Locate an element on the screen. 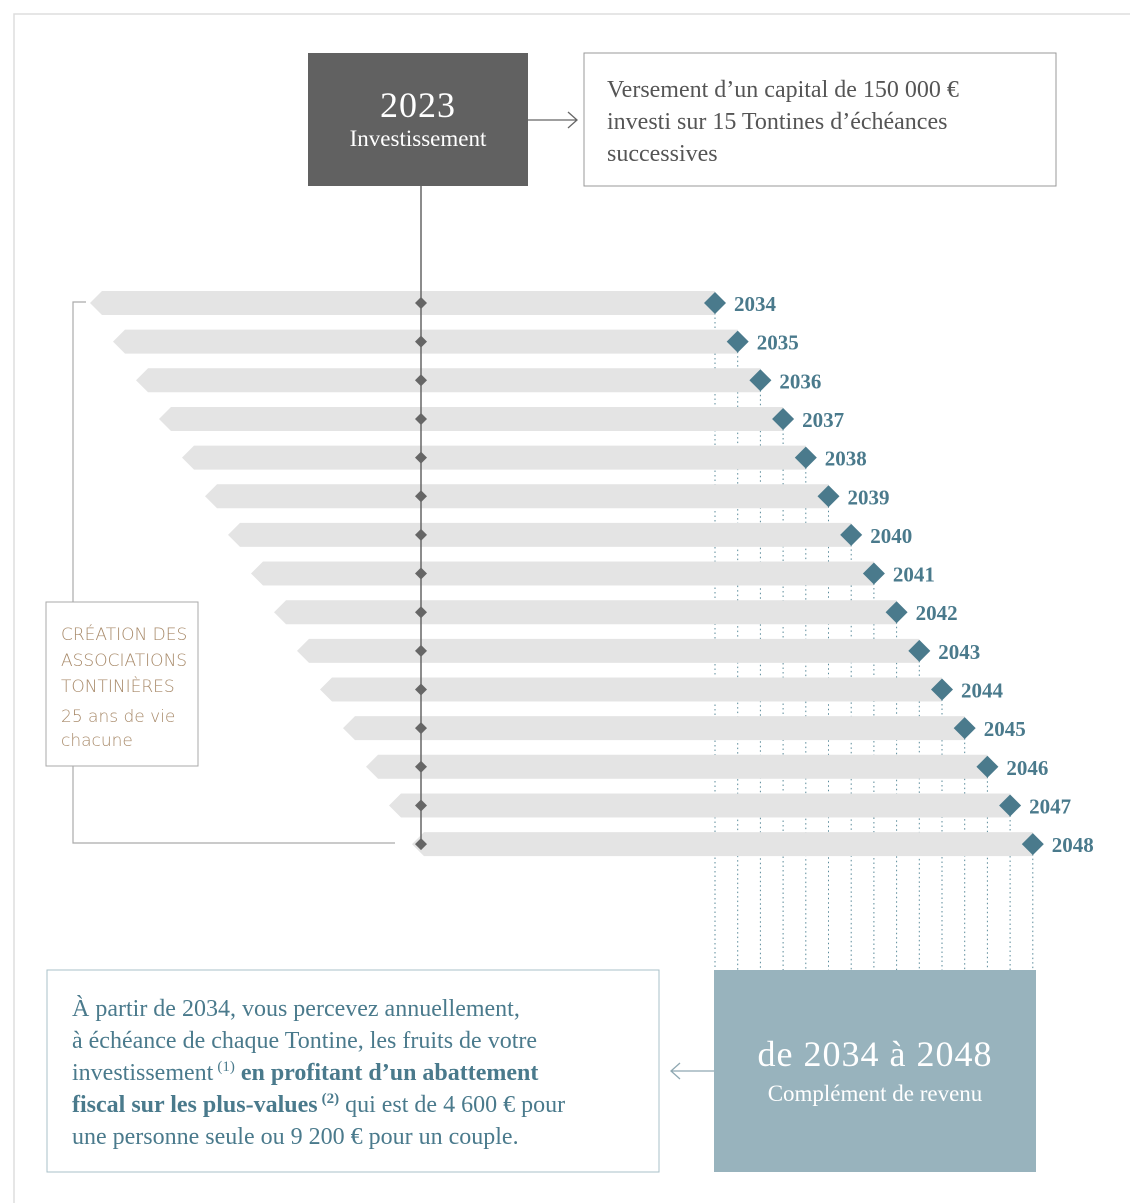 Image resolution: width=1130 pixels, height=1203 pixels. bracket is located at coordinates (233, 572).